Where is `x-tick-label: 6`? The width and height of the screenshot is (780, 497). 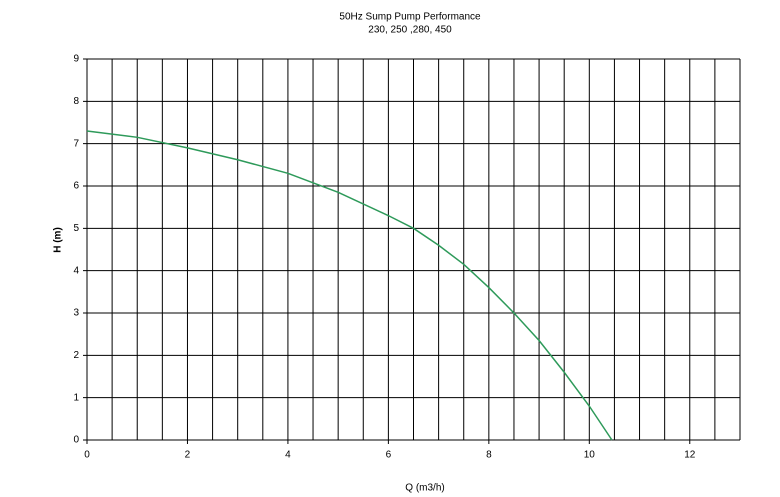 x-tick-label: 6 is located at coordinates (389, 455).